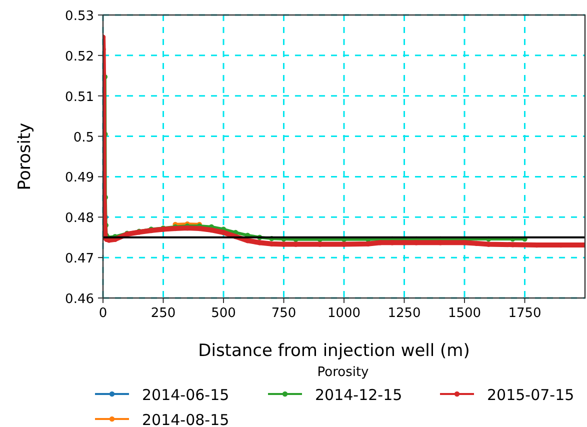 This screenshot has height=427, width=587. I want to click on y-tick-label: 0.49, so click(79, 178).